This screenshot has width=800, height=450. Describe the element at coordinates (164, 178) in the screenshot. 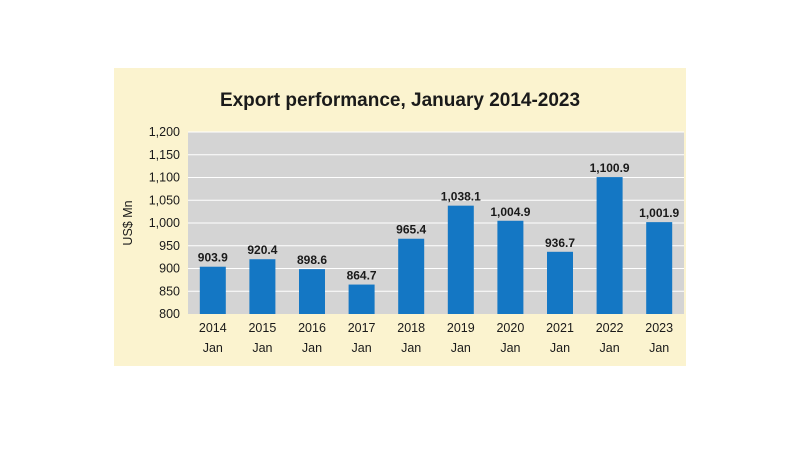

I see `y-tick-label: 1,100` at that location.